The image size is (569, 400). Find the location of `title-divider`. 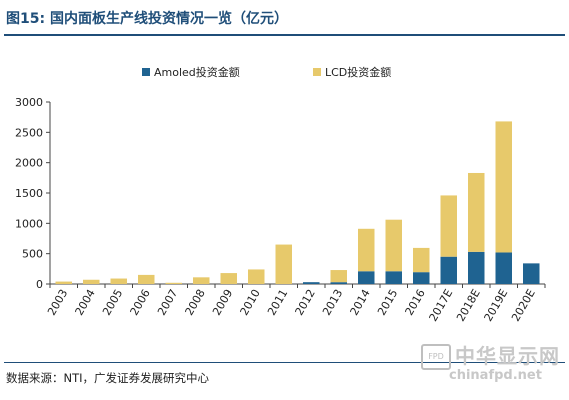

title-divider is located at coordinates (284, 35).